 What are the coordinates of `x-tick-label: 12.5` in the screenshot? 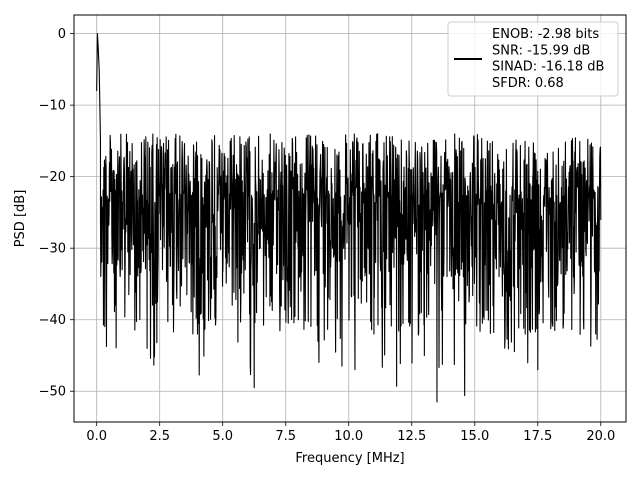 It's located at (411, 436).